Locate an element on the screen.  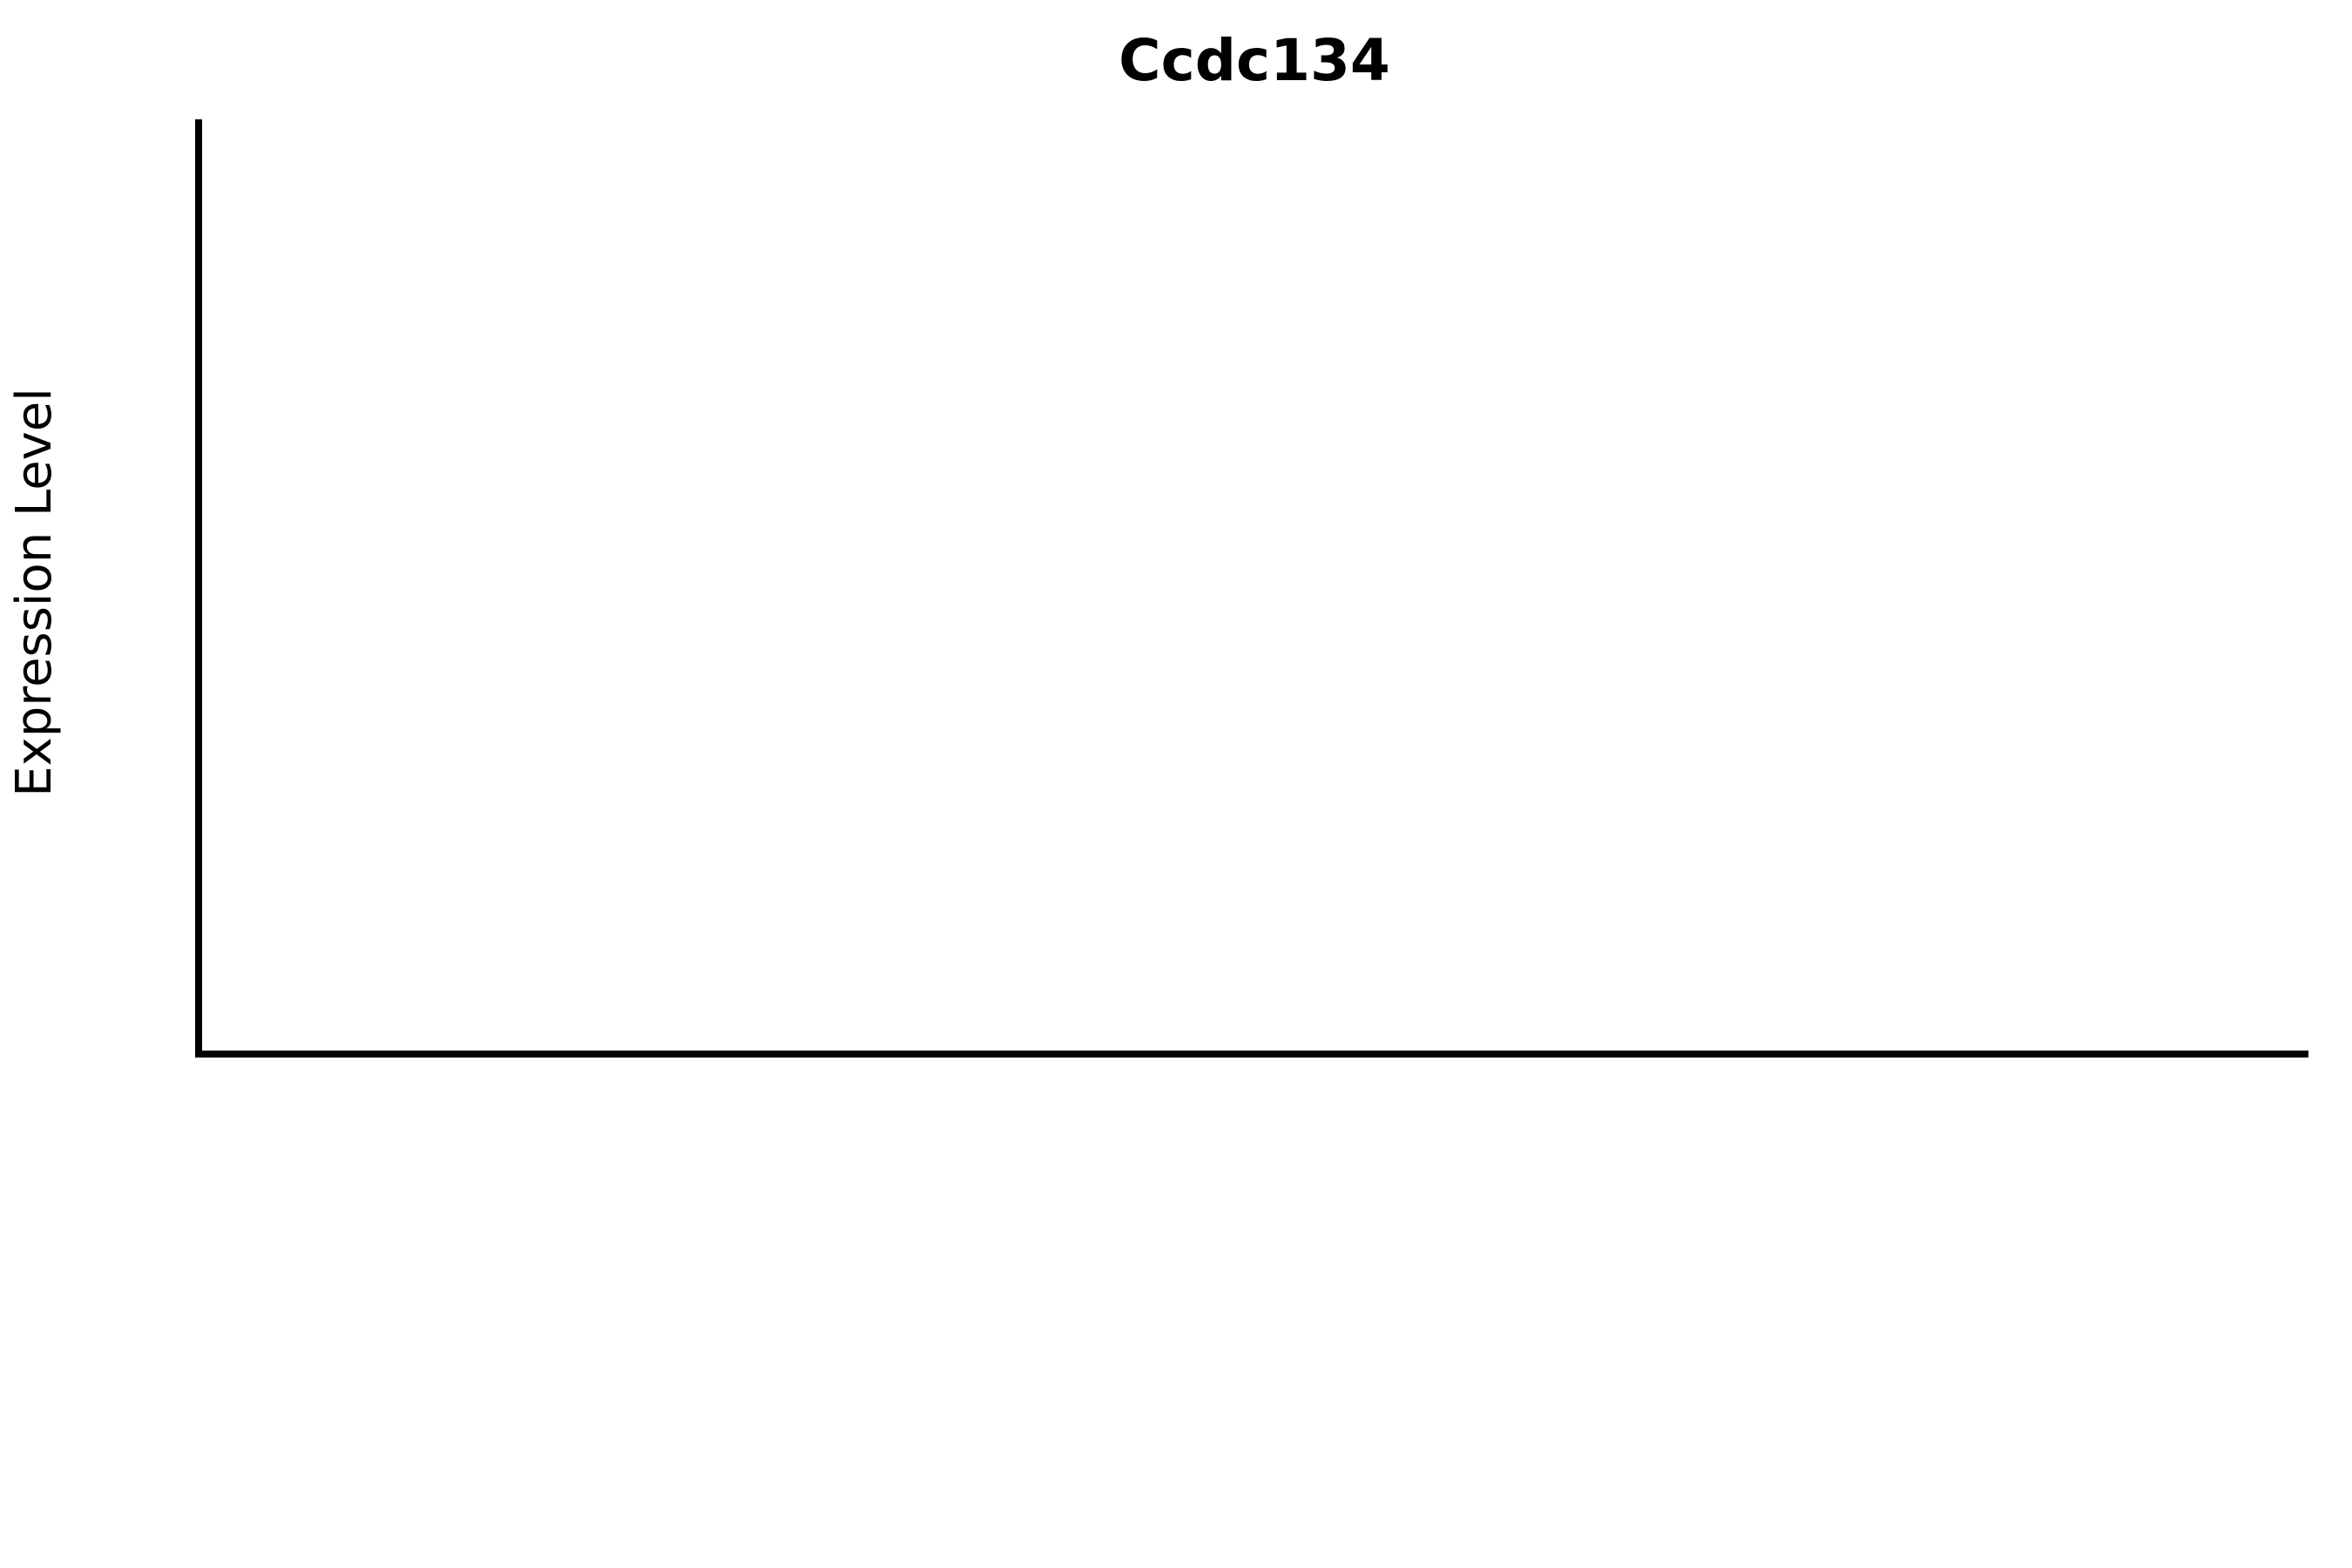
chart-title: Ccdc134 is located at coordinates (1254, 61).